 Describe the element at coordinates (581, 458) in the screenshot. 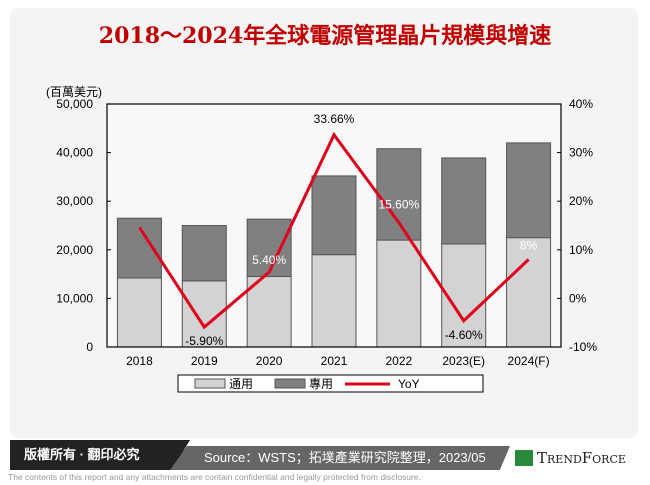

I see `logo-text: TrendForce` at that location.